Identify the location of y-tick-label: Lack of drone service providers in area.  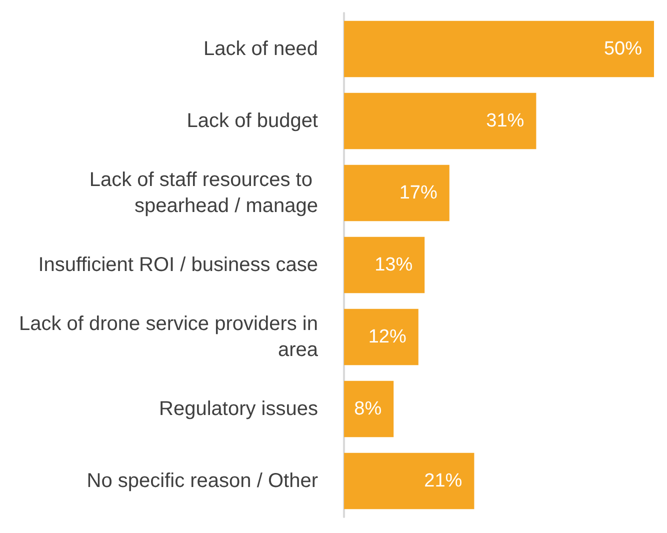
(168, 337).